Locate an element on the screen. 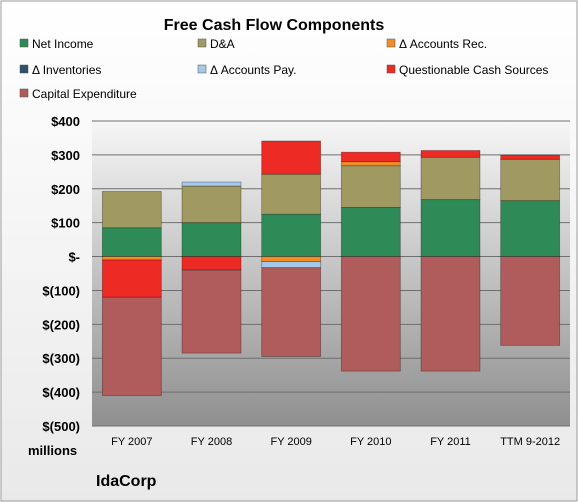 The height and width of the screenshot is (502, 578). bar-accounts-rec-fy-2009 is located at coordinates (291, 259).